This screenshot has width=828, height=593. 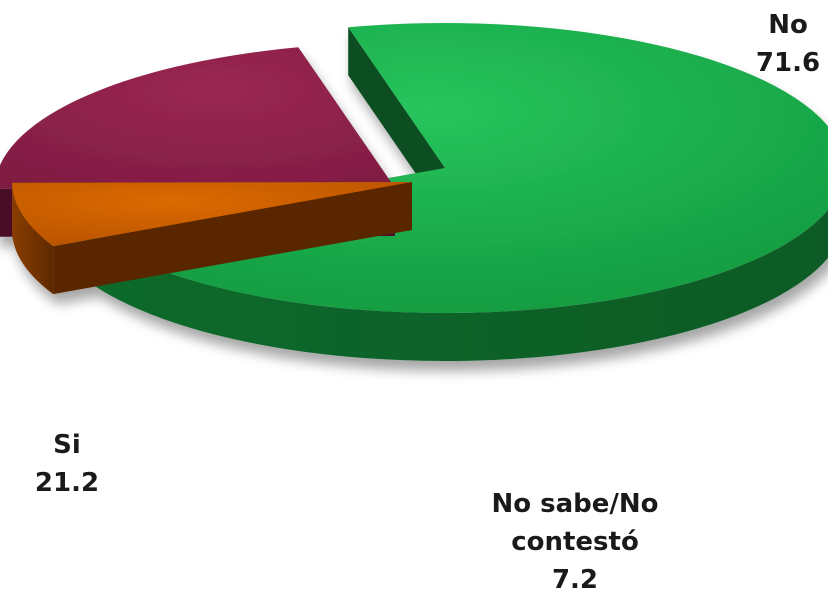 I want to click on slice-label-0-line-0: No, so click(x=788, y=25).